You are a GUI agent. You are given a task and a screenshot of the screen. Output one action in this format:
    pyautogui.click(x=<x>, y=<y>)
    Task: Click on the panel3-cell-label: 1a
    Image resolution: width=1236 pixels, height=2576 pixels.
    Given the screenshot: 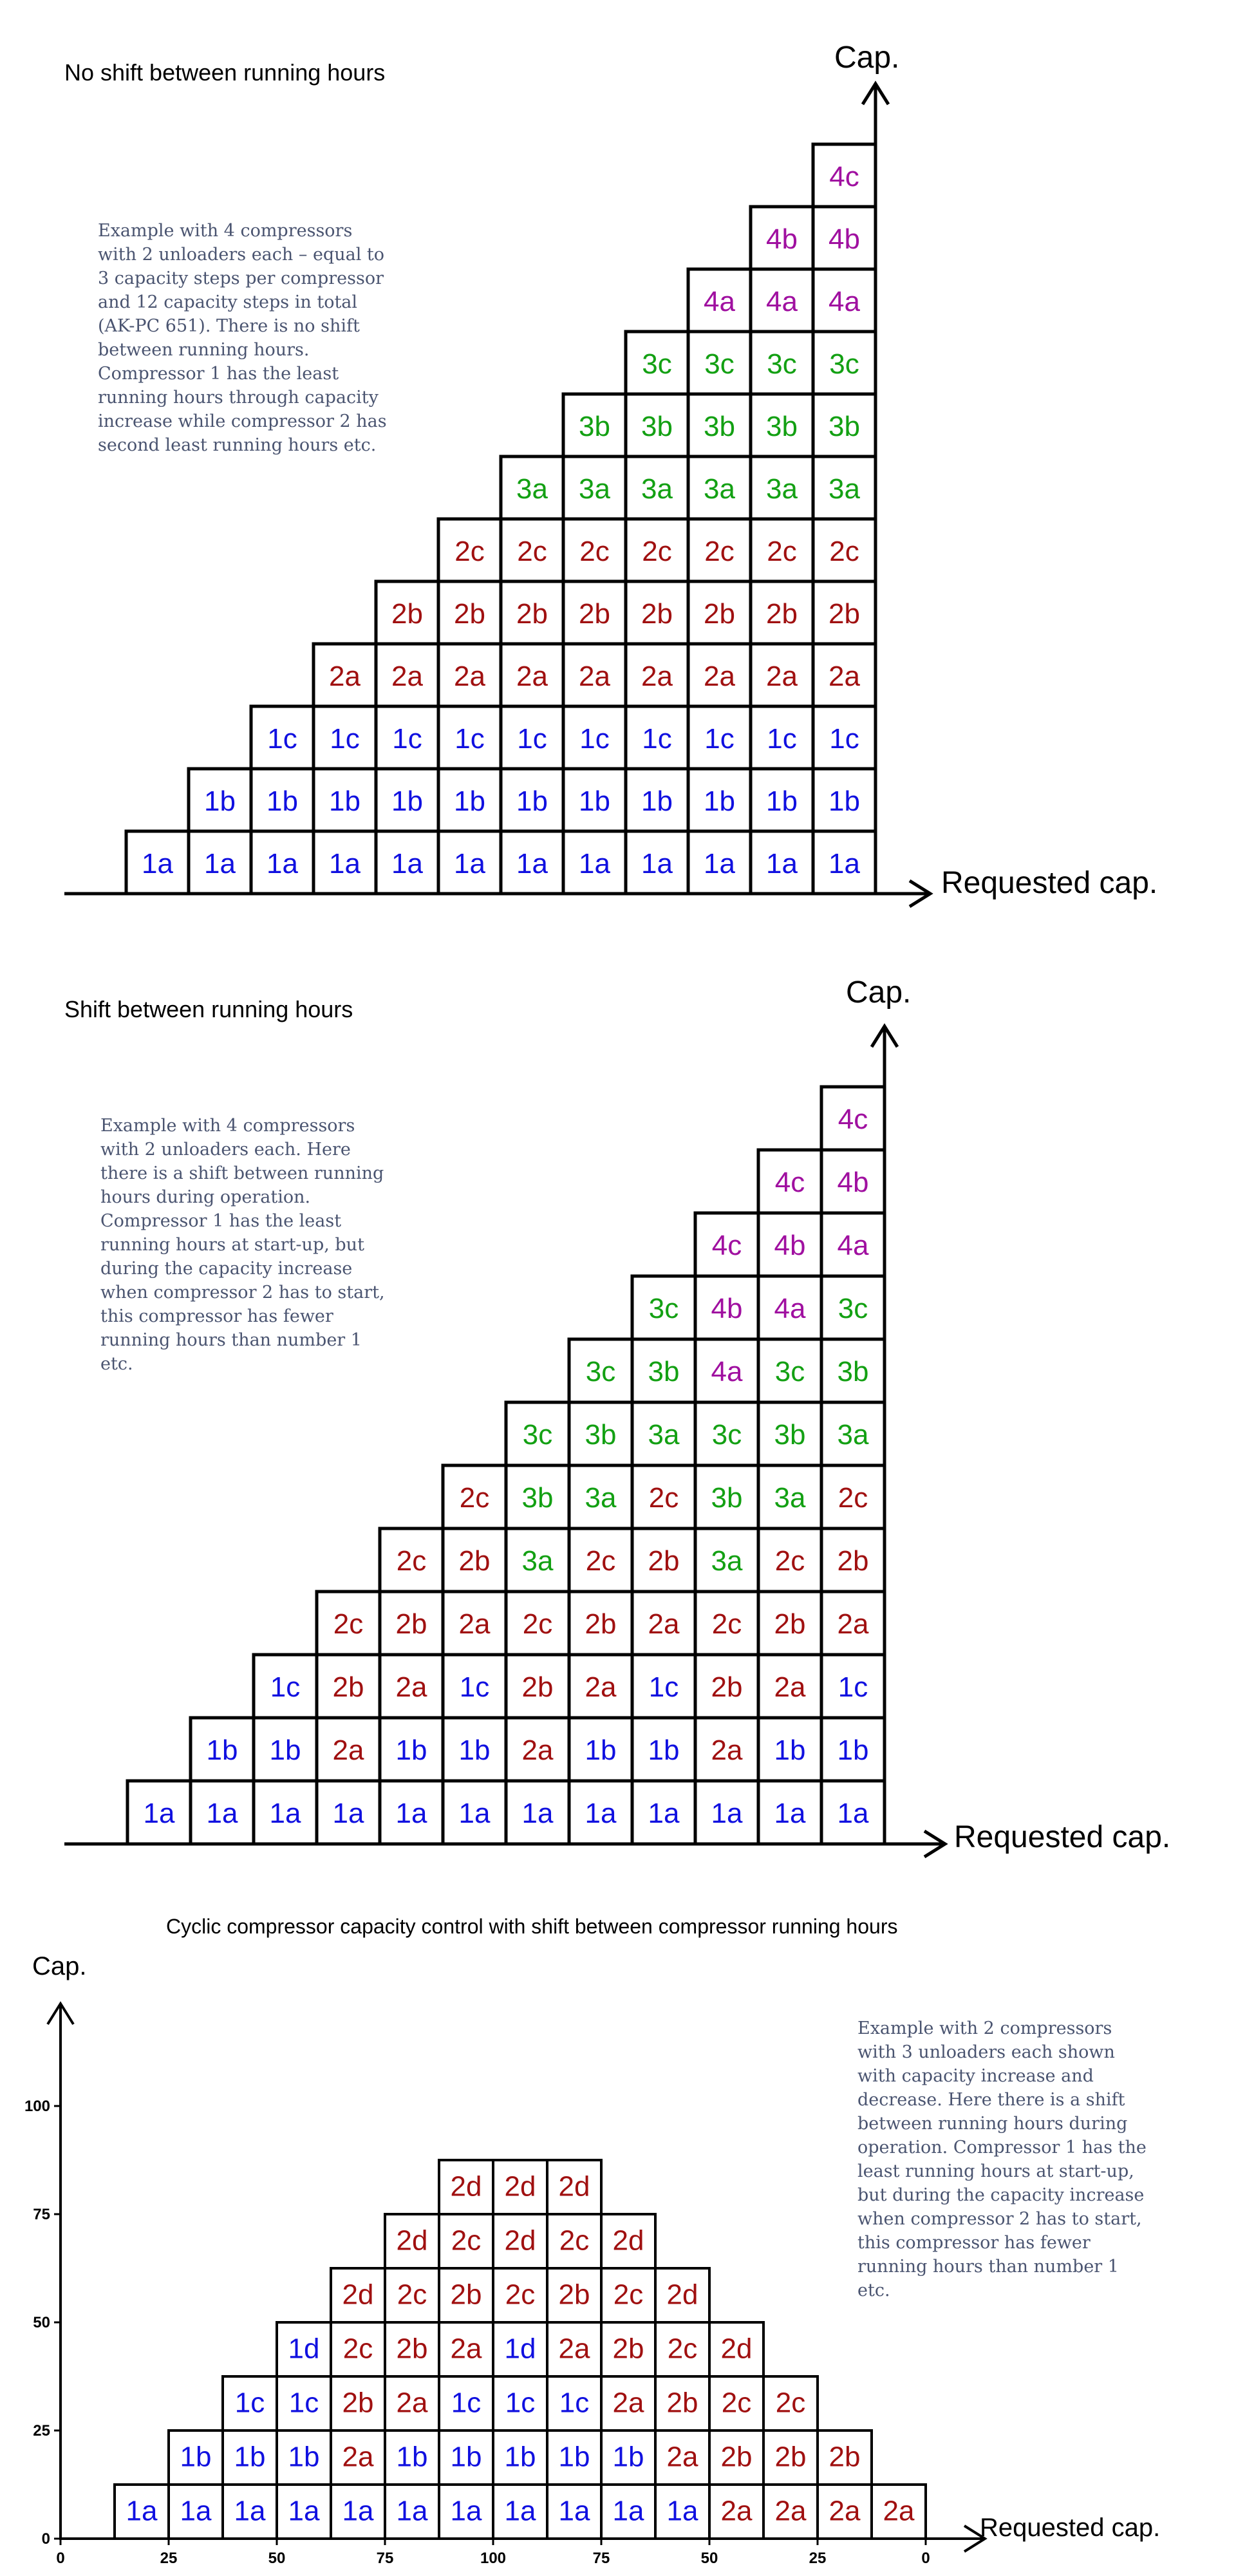 What is the action you would take?
    pyautogui.click(x=683, y=2511)
    